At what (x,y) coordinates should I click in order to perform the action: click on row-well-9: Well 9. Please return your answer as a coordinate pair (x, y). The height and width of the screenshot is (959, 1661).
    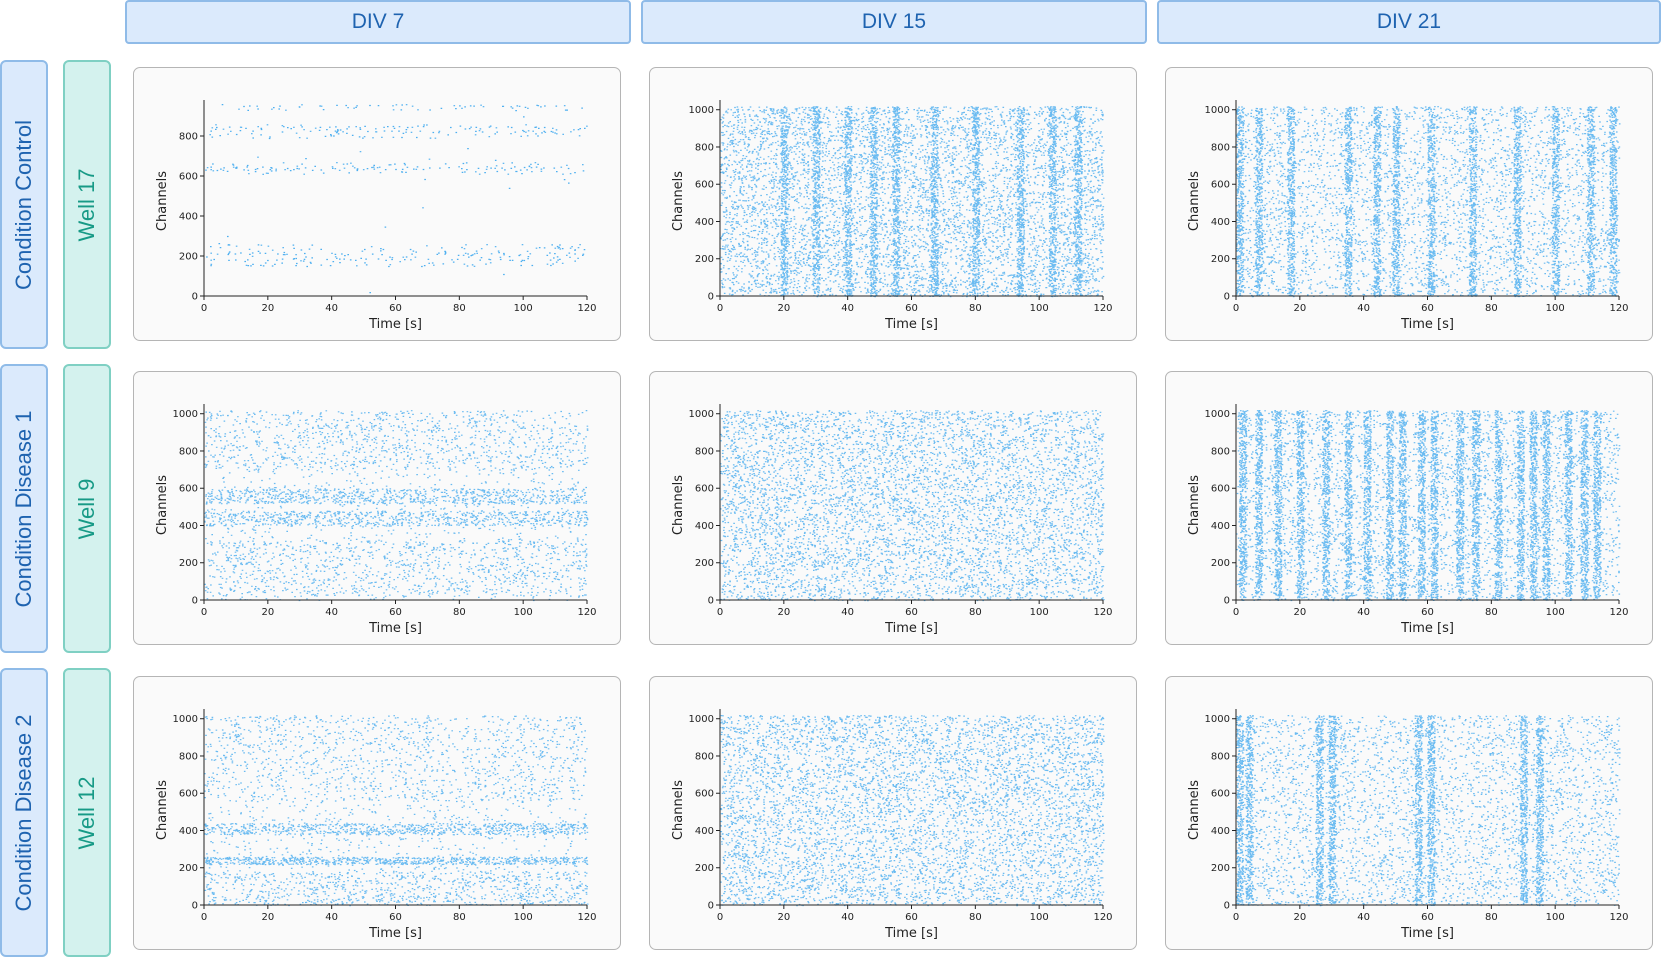
    Looking at the image, I should click on (87, 508).